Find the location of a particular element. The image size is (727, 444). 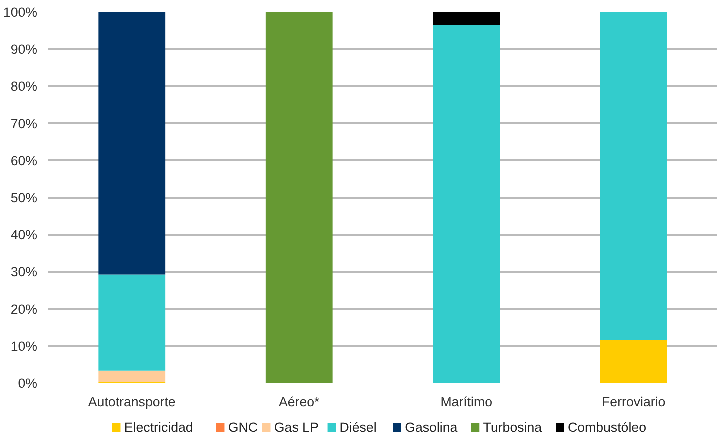

y-tick-label: 50% is located at coordinates (24, 198).